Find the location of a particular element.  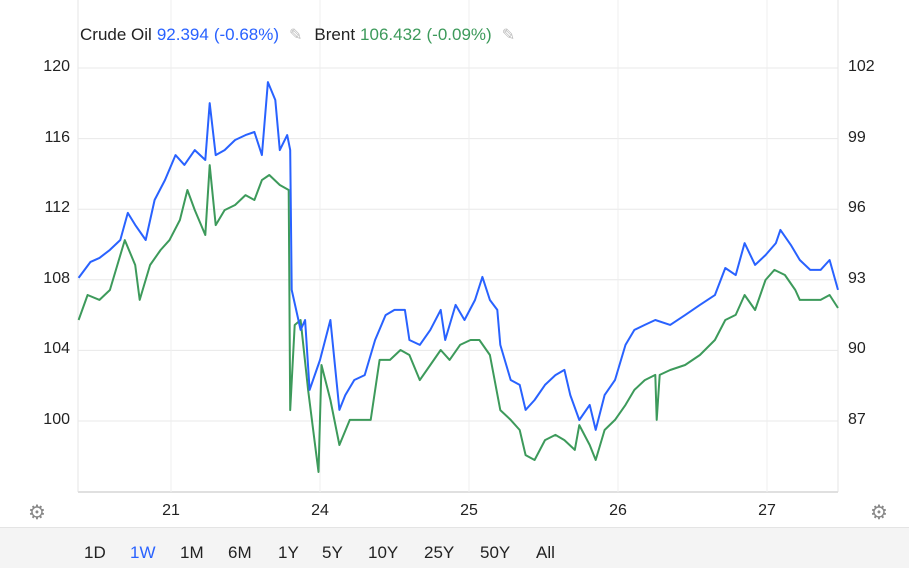

legend-brent-change: (-0.09%) is located at coordinates (459, 34).